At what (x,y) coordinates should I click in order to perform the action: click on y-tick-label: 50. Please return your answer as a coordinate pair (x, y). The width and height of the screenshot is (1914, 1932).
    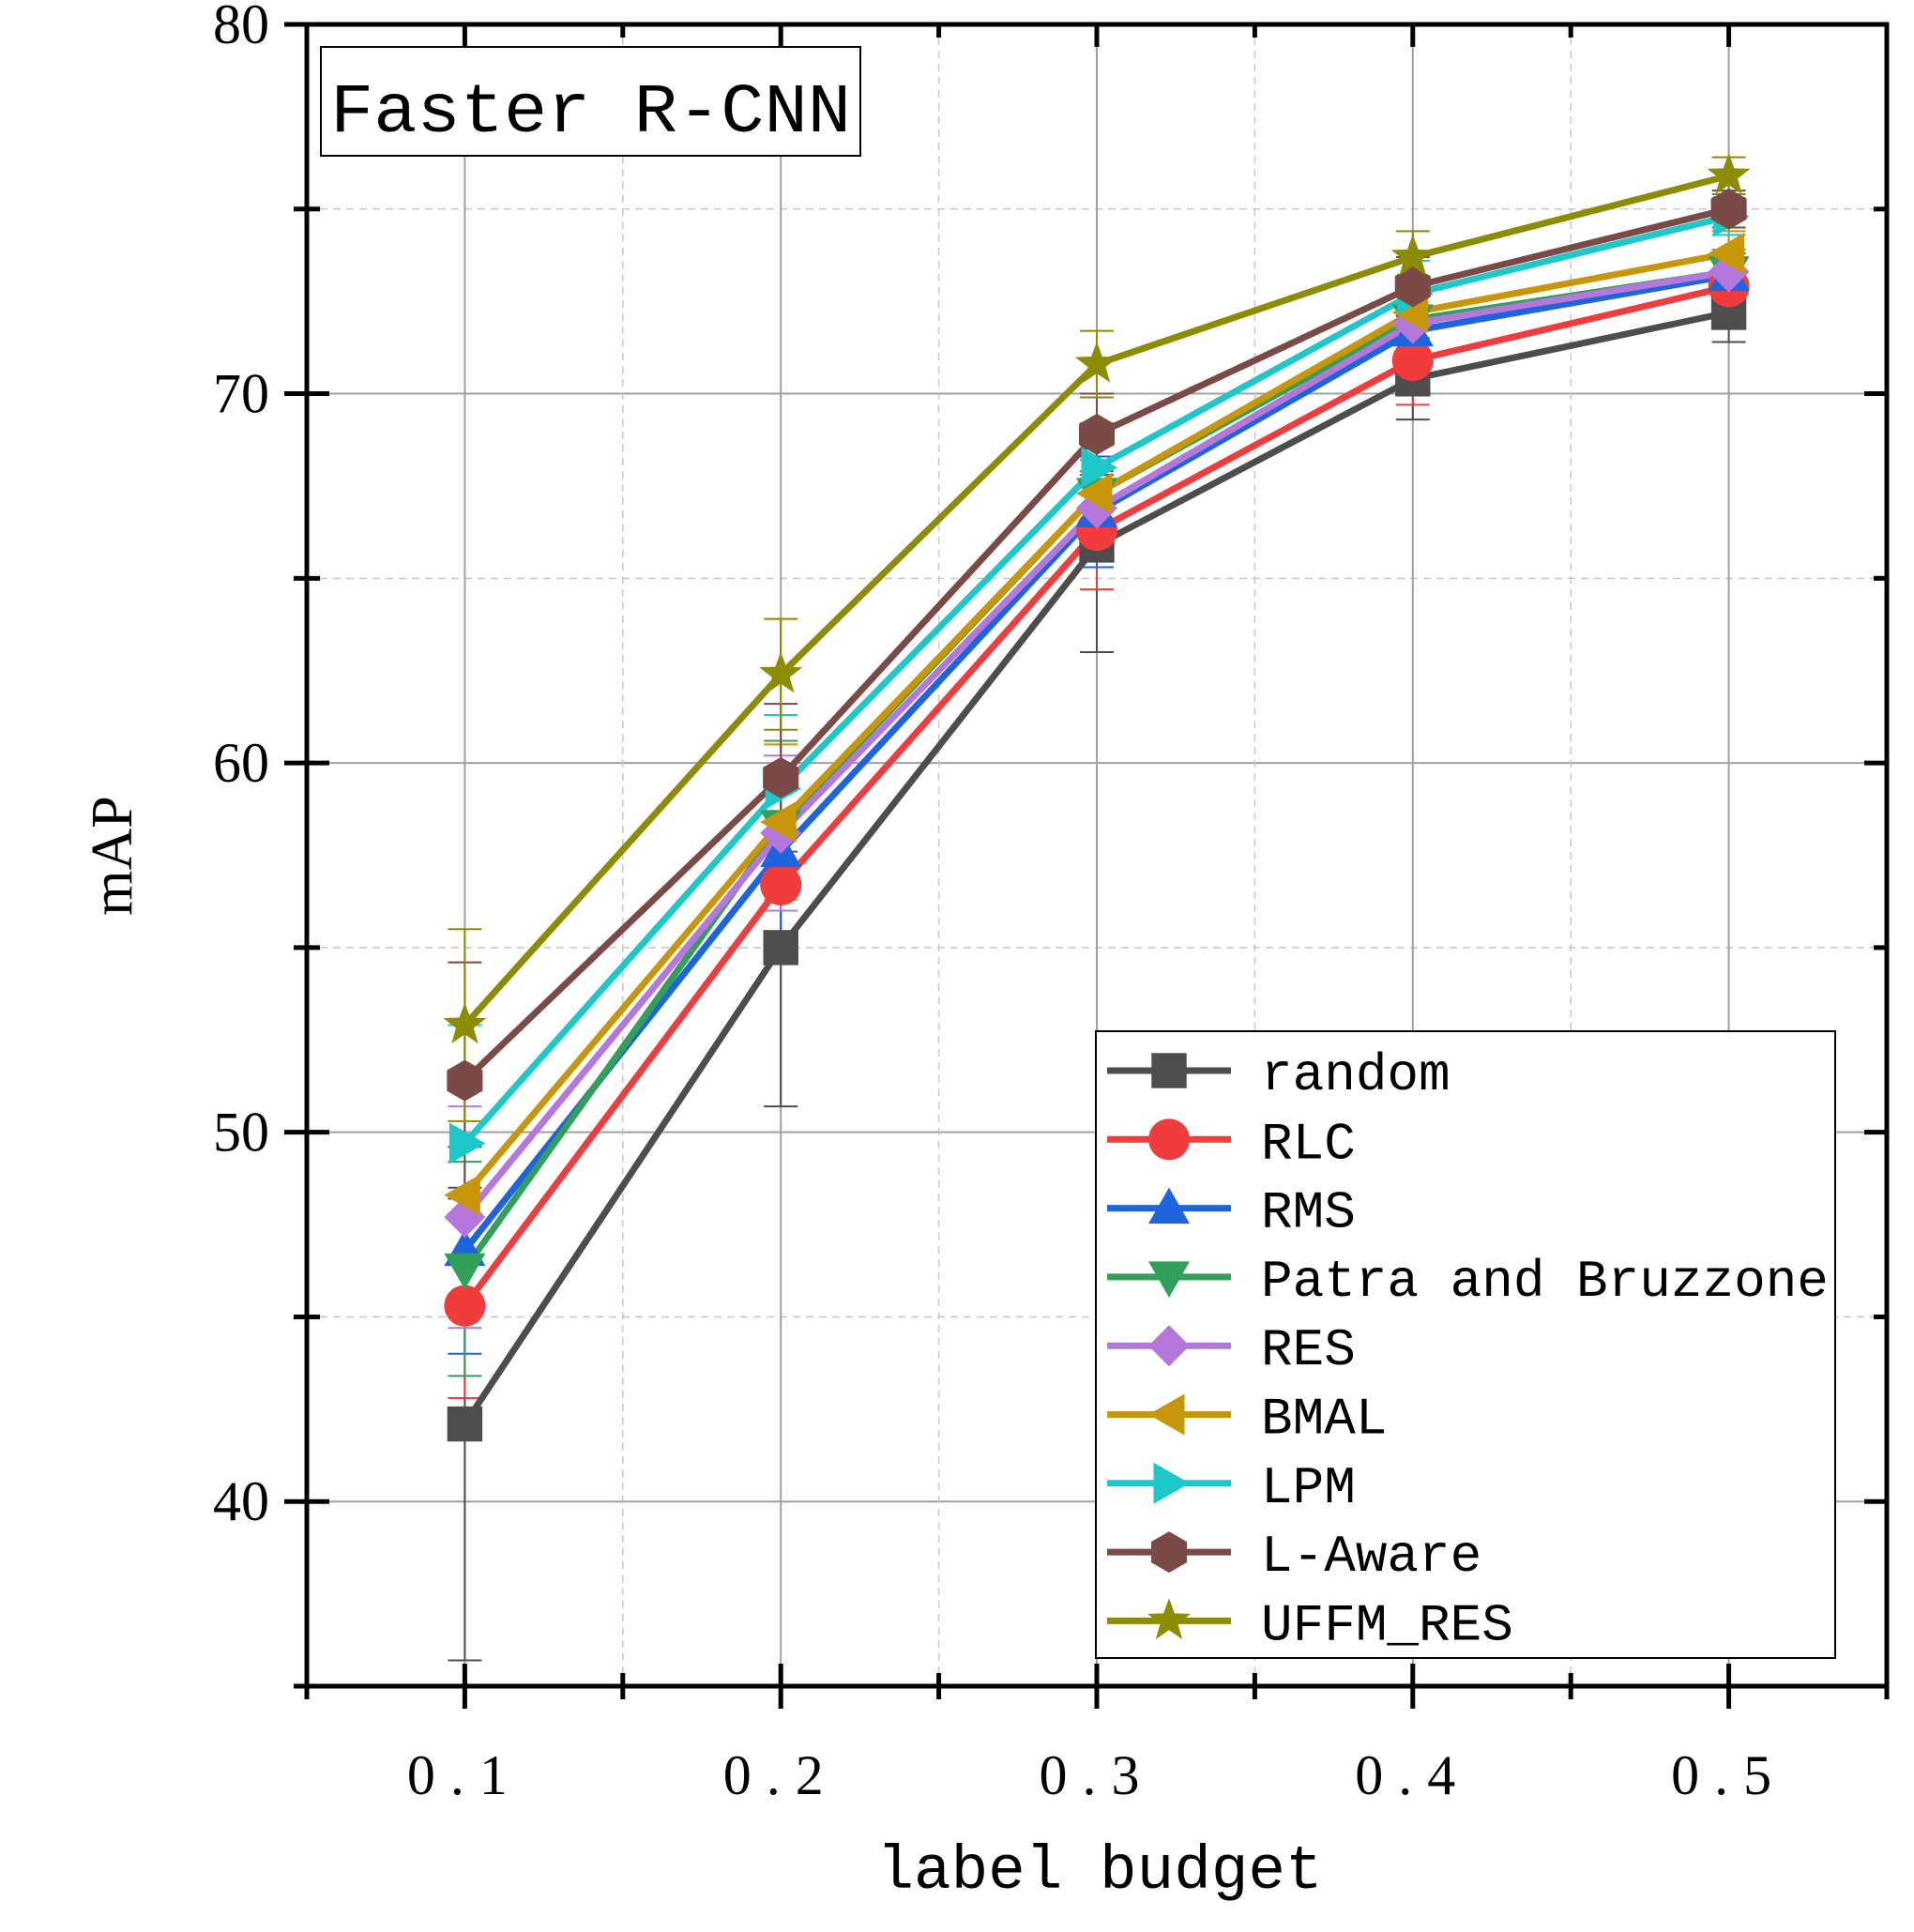
    Looking at the image, I should click on (241, 1133).